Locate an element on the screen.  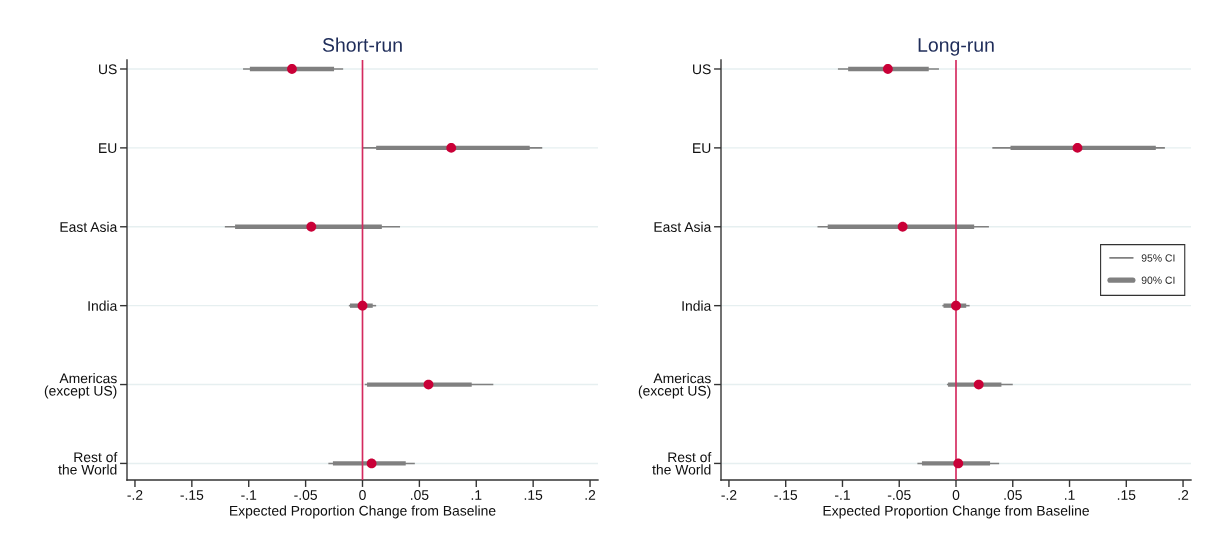
legend-label: 95% CI is located at coordinates (1158, 258).